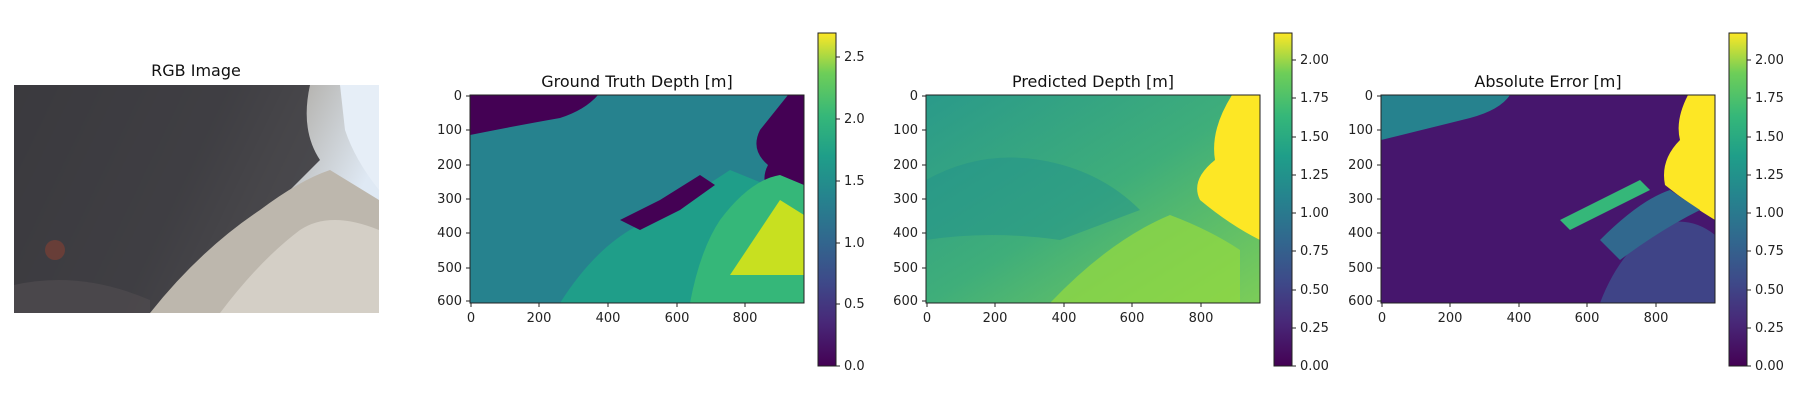  I want to click on panel-rgb: RGB Image, so click(196, 187).